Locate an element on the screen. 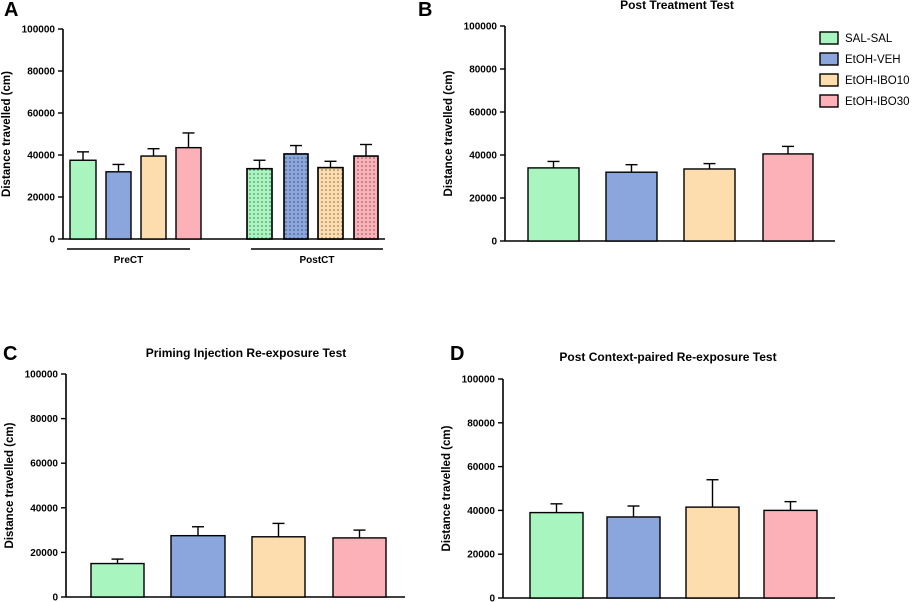  bar-postct-etoh-ibo10-pattern is located at coordinates (330, 203).